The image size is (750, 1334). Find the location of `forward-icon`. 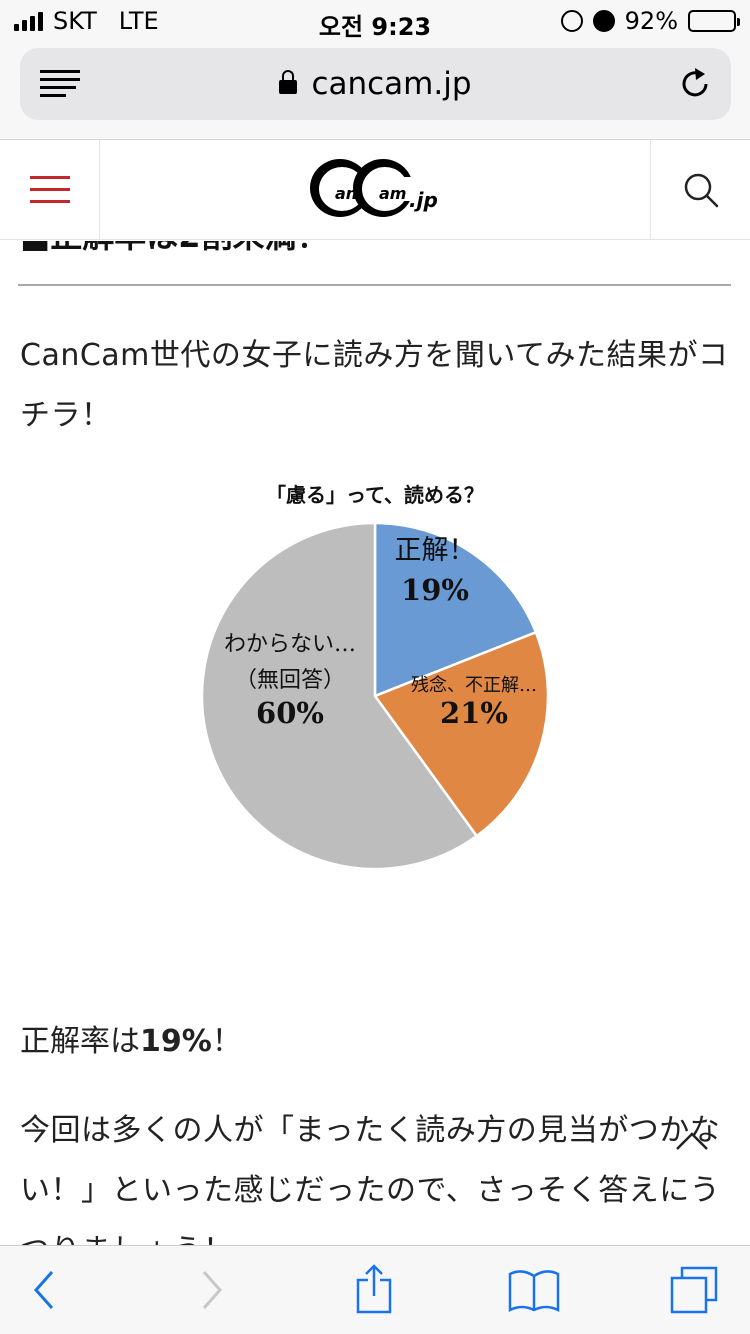

forward-icon is located at coordinates (212, 1290).